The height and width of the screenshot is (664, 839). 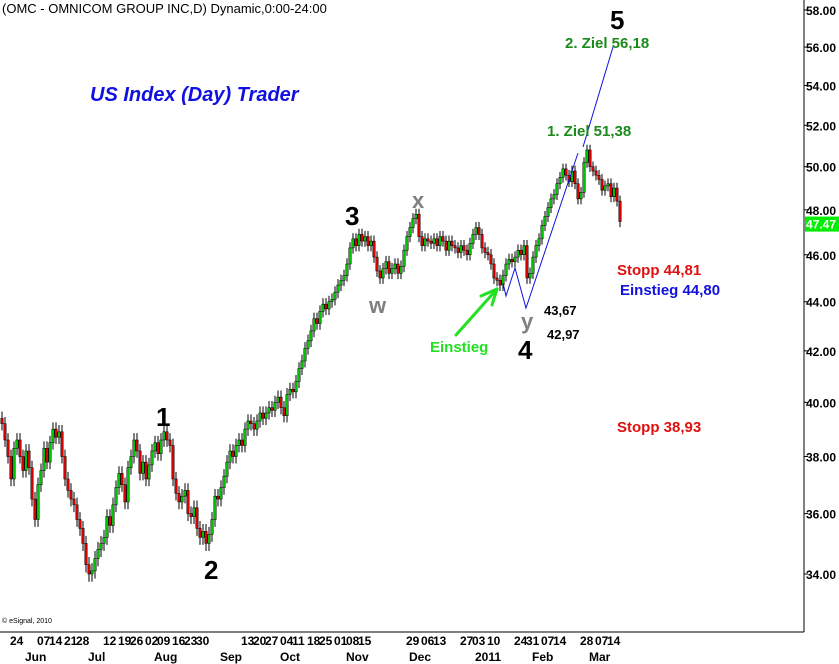 What do you see at coordinates (35, 657) in the screenshot?
I see `x-month-label: Jun` at bounding box center [35, 657].